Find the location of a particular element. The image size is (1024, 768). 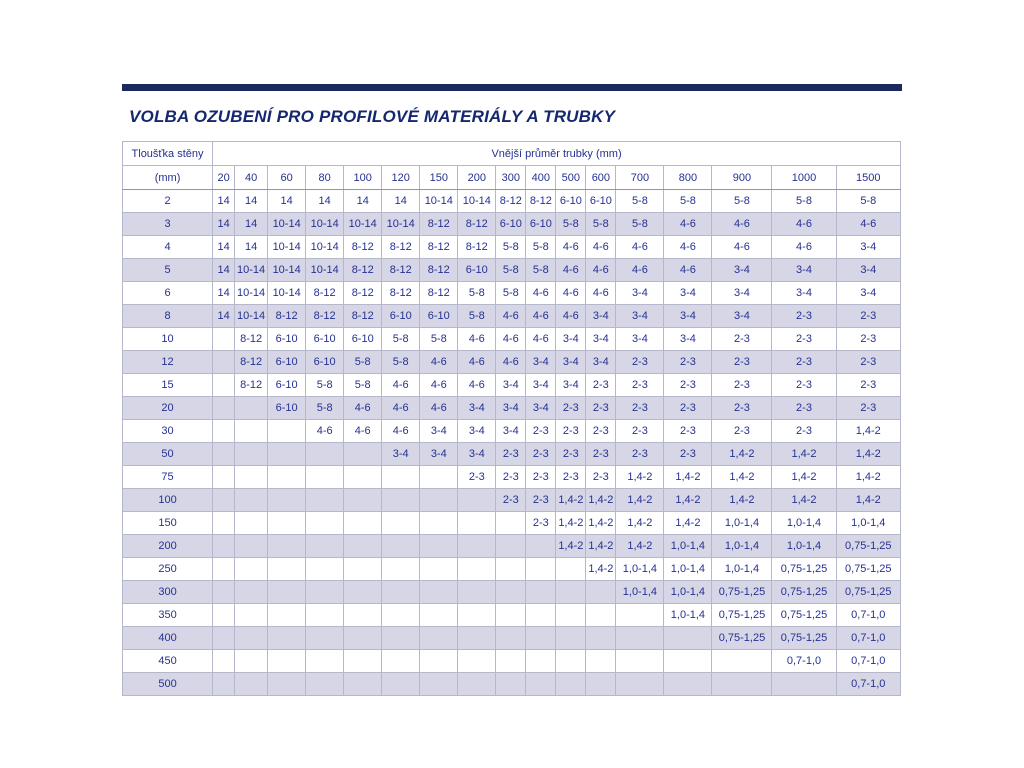

row-header: 250 is located at coordinates (167, 569).